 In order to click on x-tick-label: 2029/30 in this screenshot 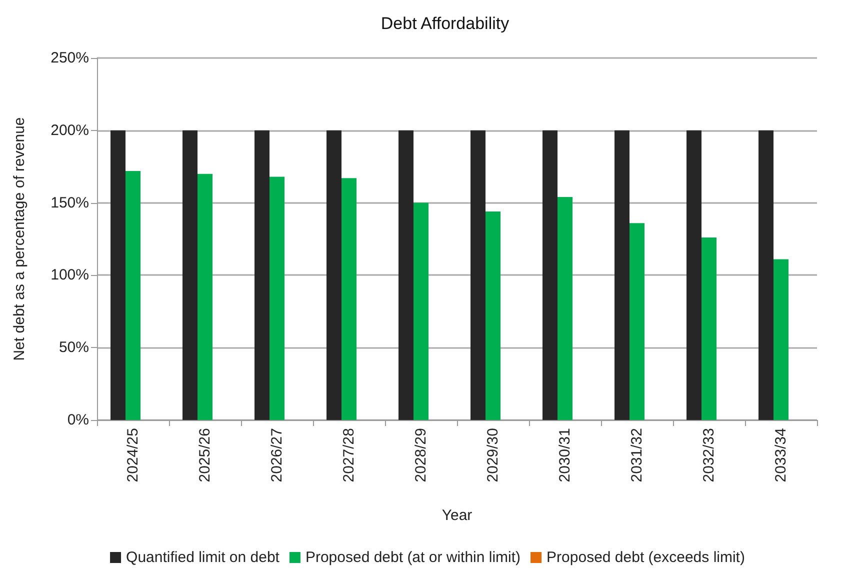, I will do `click(493, 455)`.